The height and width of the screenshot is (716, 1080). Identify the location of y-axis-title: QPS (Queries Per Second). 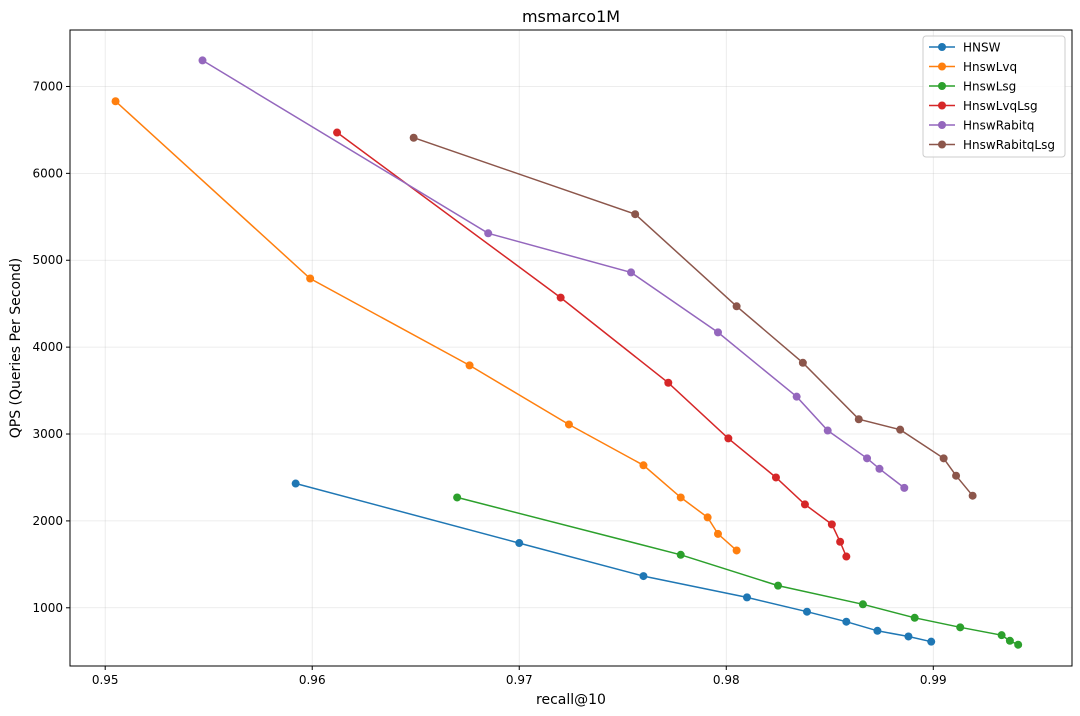
(16, 348).